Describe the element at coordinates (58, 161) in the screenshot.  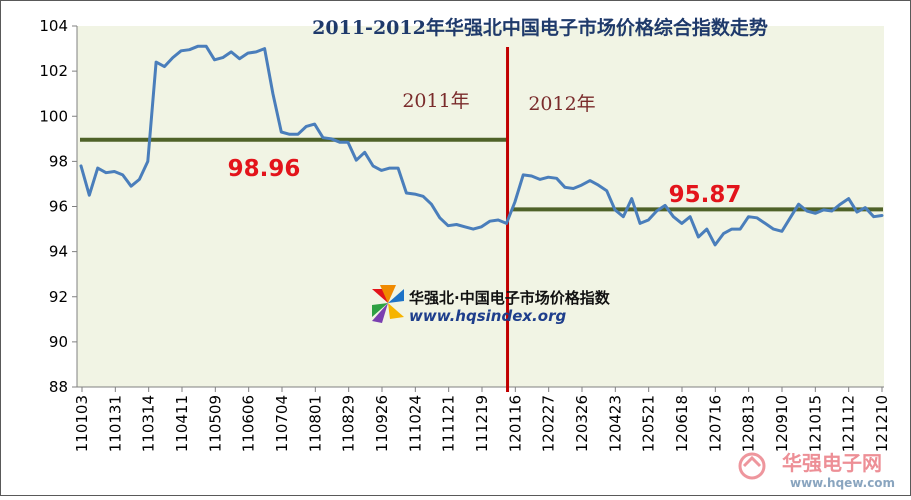
I see `y-tick-label: 98` at that location.